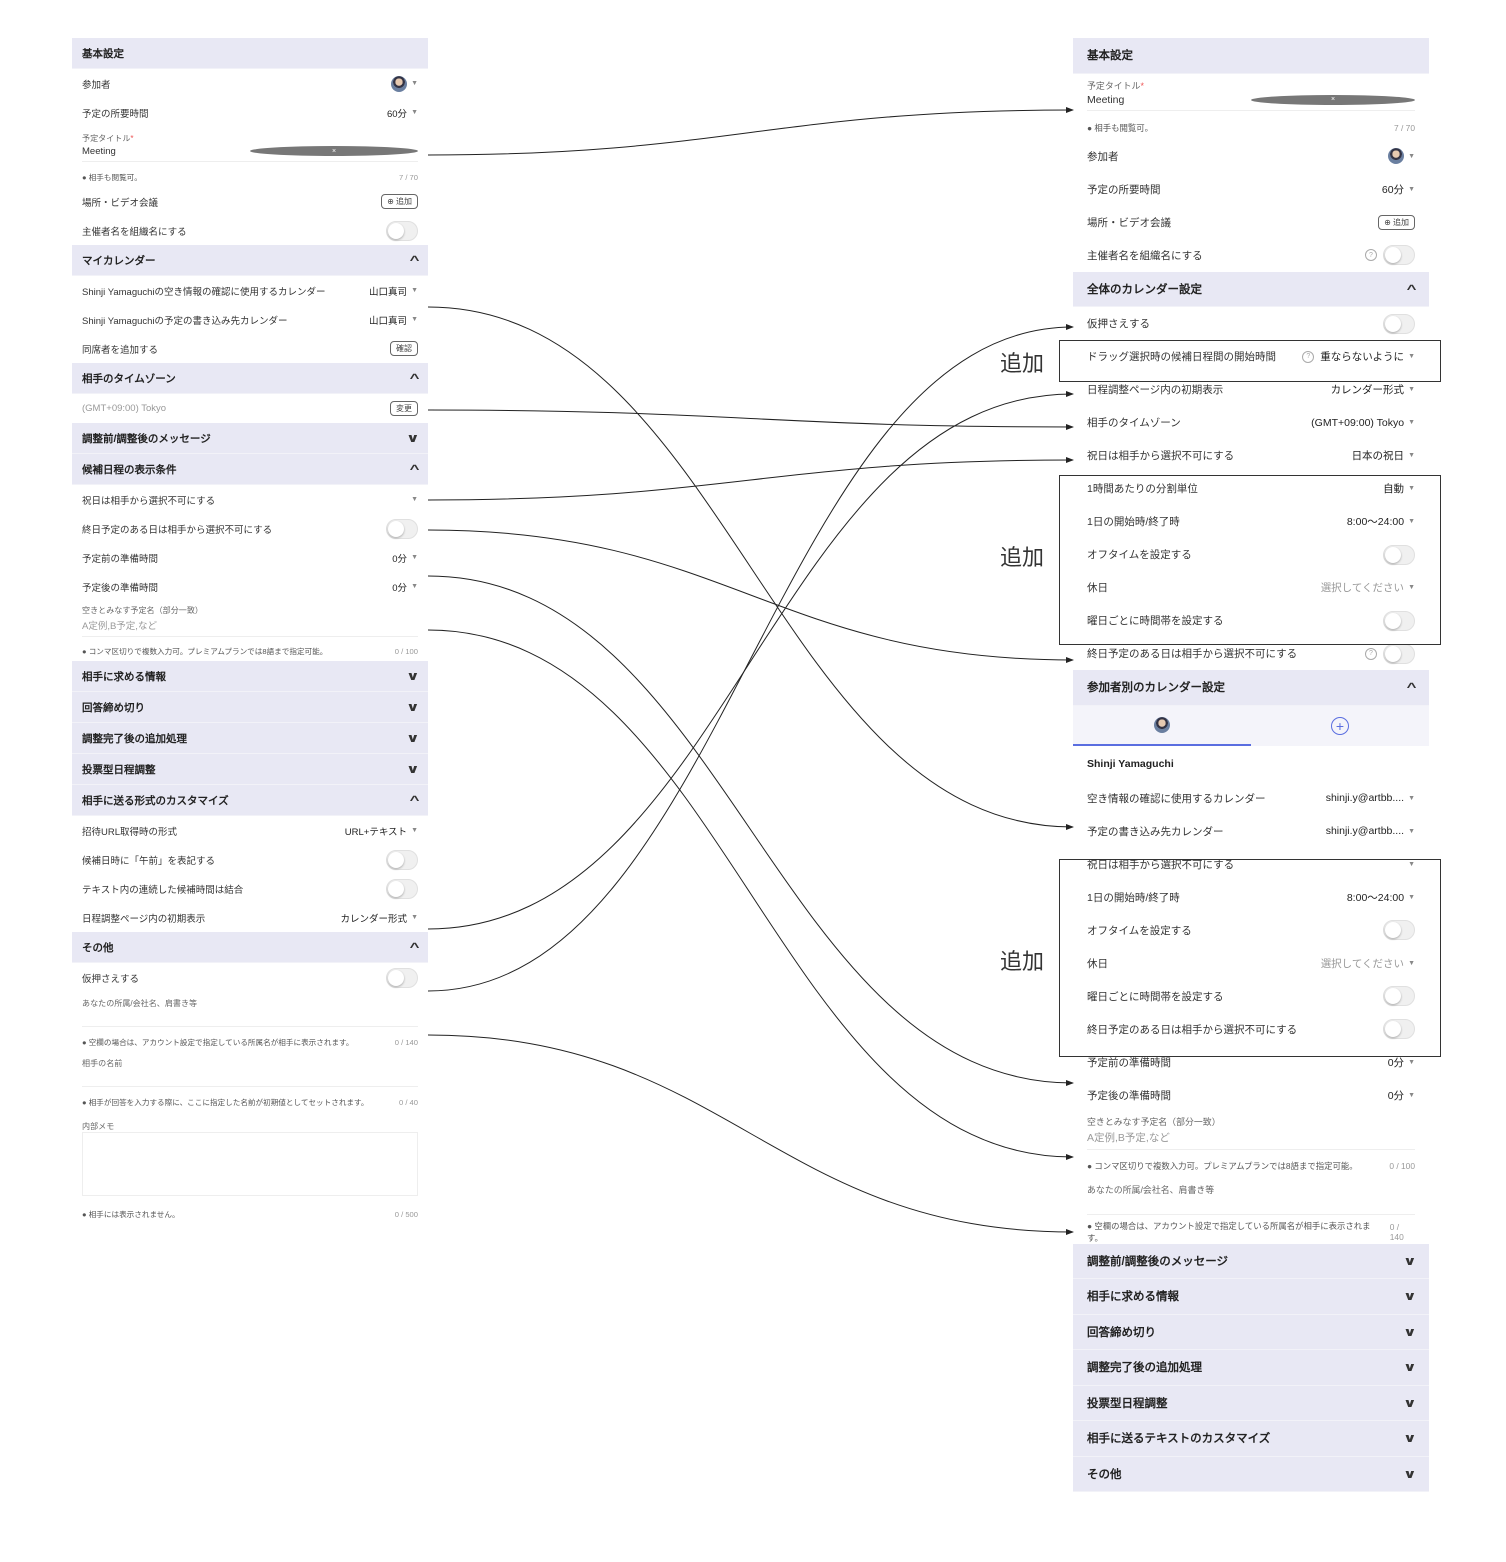 The height and width of the screenshot is (1562, 1506). What do you see at coordinates (1251, 289) in the screenshot?
I see `section-header: 全体のカレンダー設定 ^` at bounding box center [1251, 289].